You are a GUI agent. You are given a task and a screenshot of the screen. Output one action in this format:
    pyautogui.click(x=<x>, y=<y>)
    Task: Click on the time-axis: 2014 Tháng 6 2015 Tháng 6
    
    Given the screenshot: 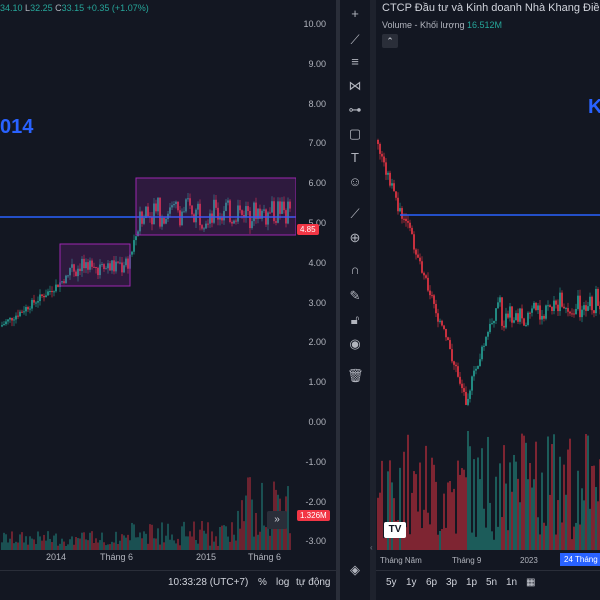 What is the action you would take?
    pyautogui.click(x=148, y=560)
    